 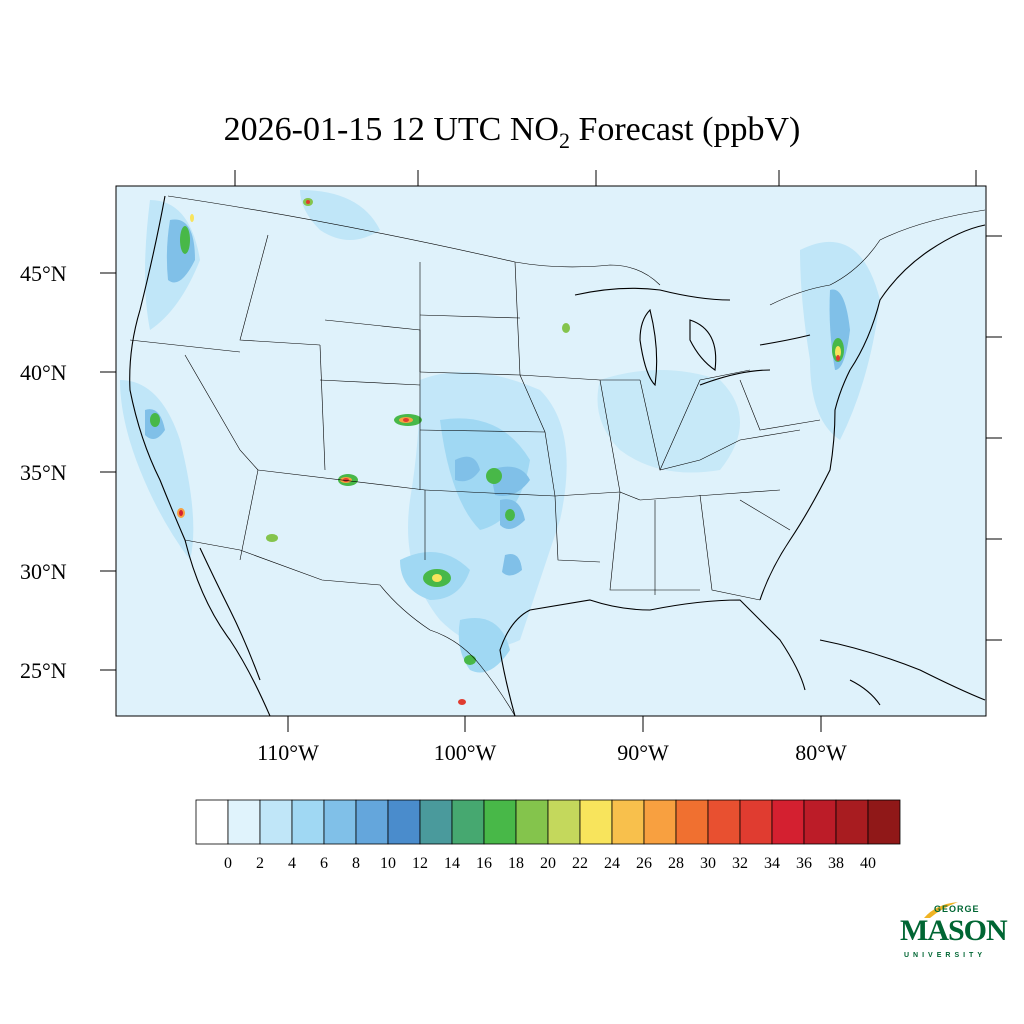 I want to click on logo-university: UNIVERSITY, so click(x=945, y=955).